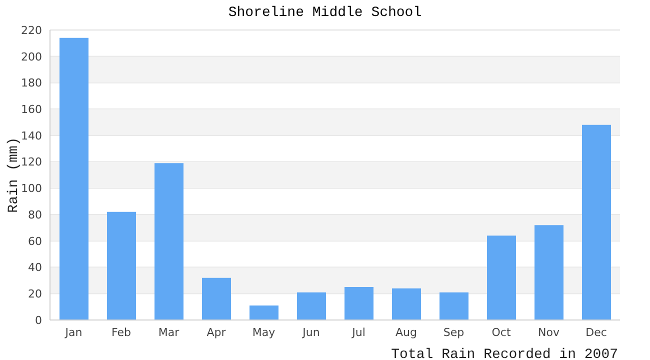 This screenshot has height=360, width=650. I want to click on x-tick-label: Feb, so click(121, 332).